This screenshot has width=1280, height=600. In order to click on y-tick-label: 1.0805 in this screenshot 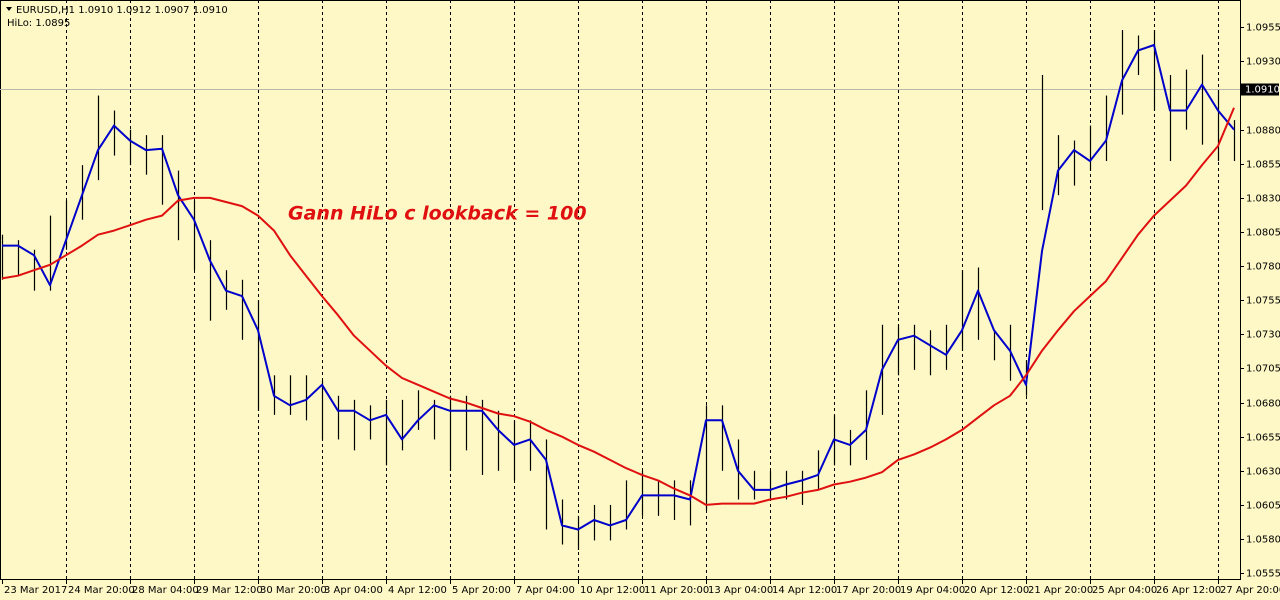, I will do `click(1263, 233)`.